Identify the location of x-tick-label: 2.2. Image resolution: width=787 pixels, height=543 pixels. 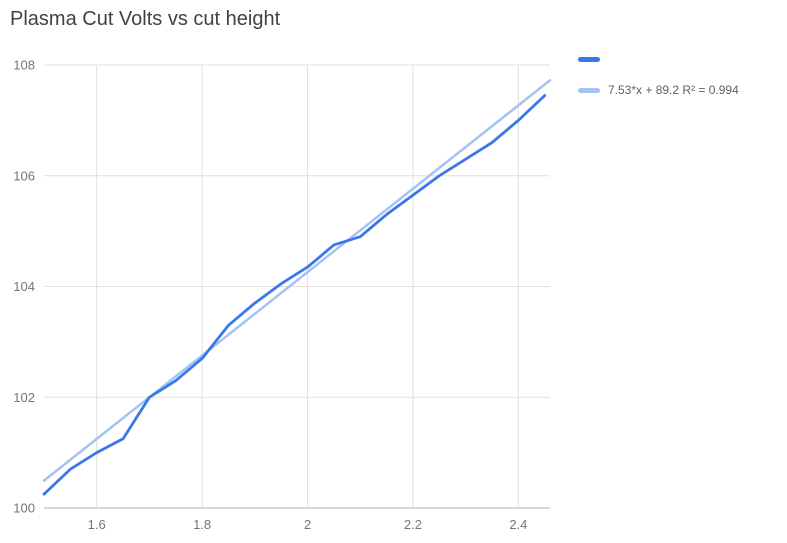
(413, 524).